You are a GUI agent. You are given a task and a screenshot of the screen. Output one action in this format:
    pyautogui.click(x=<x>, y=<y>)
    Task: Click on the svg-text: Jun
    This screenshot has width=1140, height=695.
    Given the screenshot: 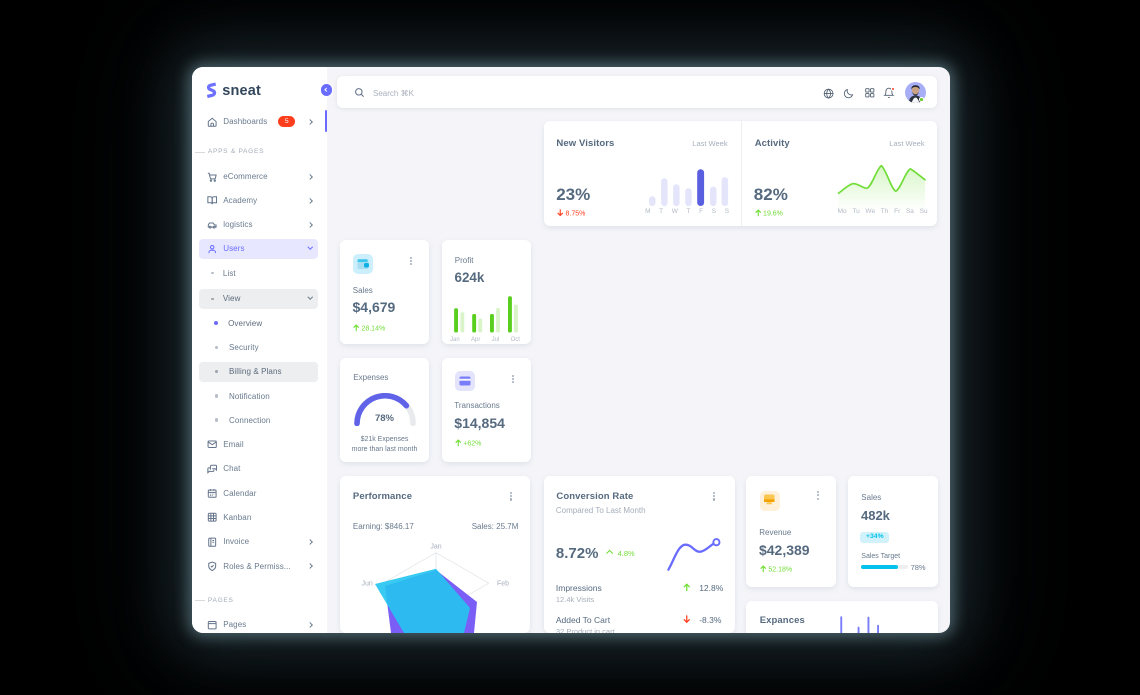 What is the action you would take?
    pyautogui.click(x=367, y=584)
    